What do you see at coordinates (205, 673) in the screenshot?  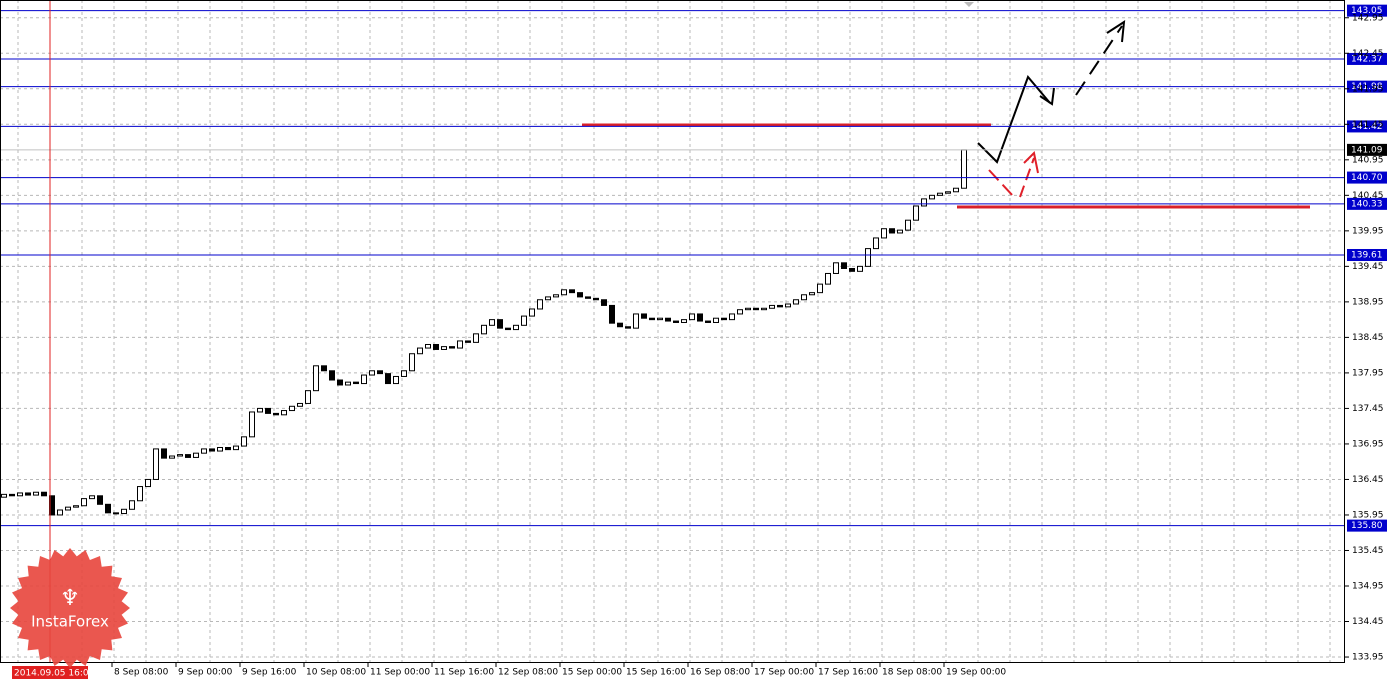 I see `x-tick-label: 9 Sep 00:00` at bounding box center [205, 673].